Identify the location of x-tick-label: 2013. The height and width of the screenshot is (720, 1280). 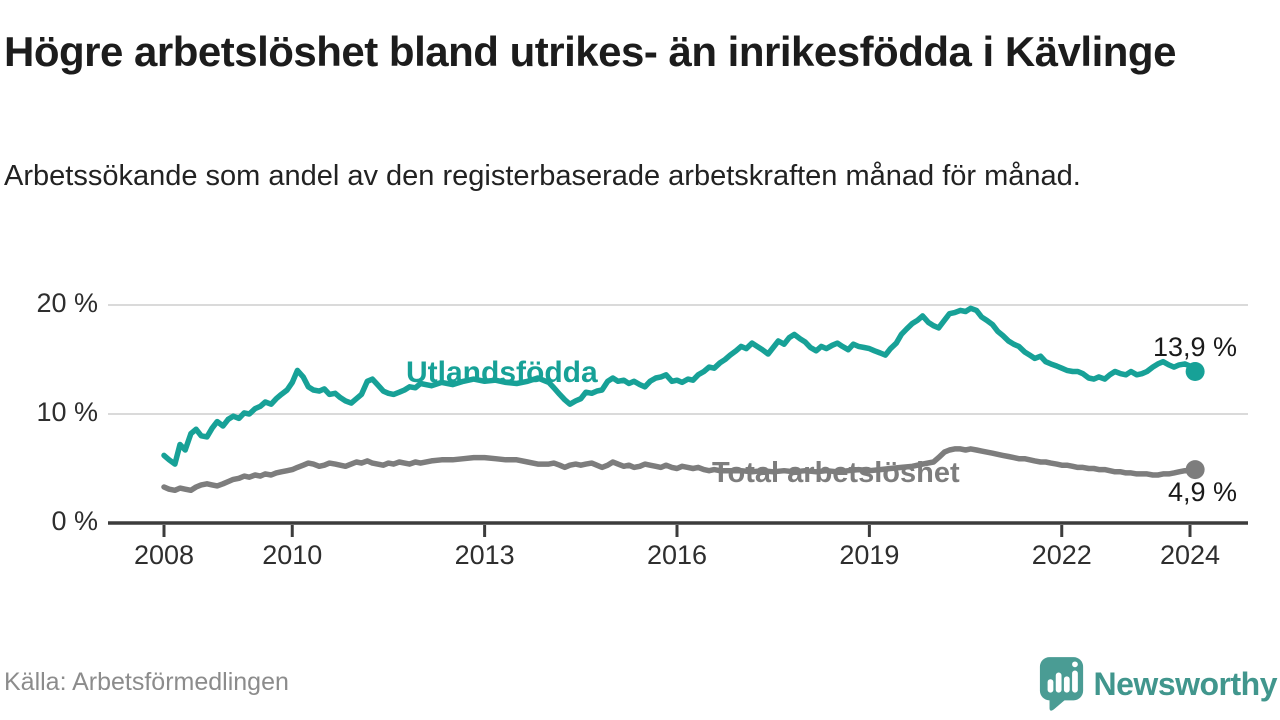
(484, 555).